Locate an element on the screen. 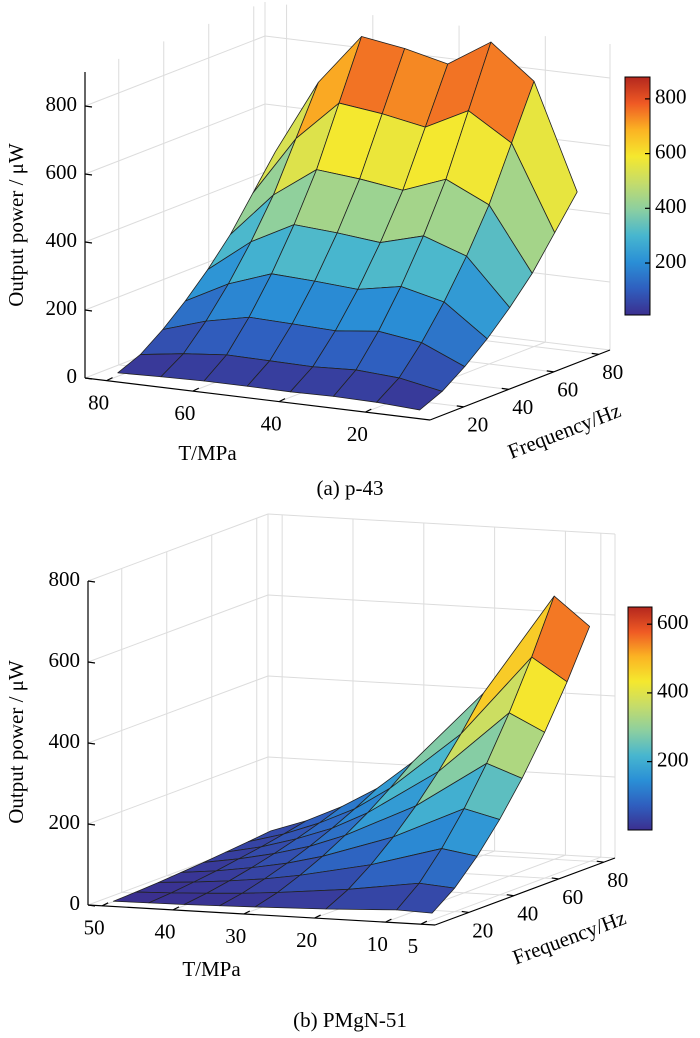 Image resolution: width=700 pixels, height=1038 pixels. x-tick-label: 30 is located at coordinates (235, 936).